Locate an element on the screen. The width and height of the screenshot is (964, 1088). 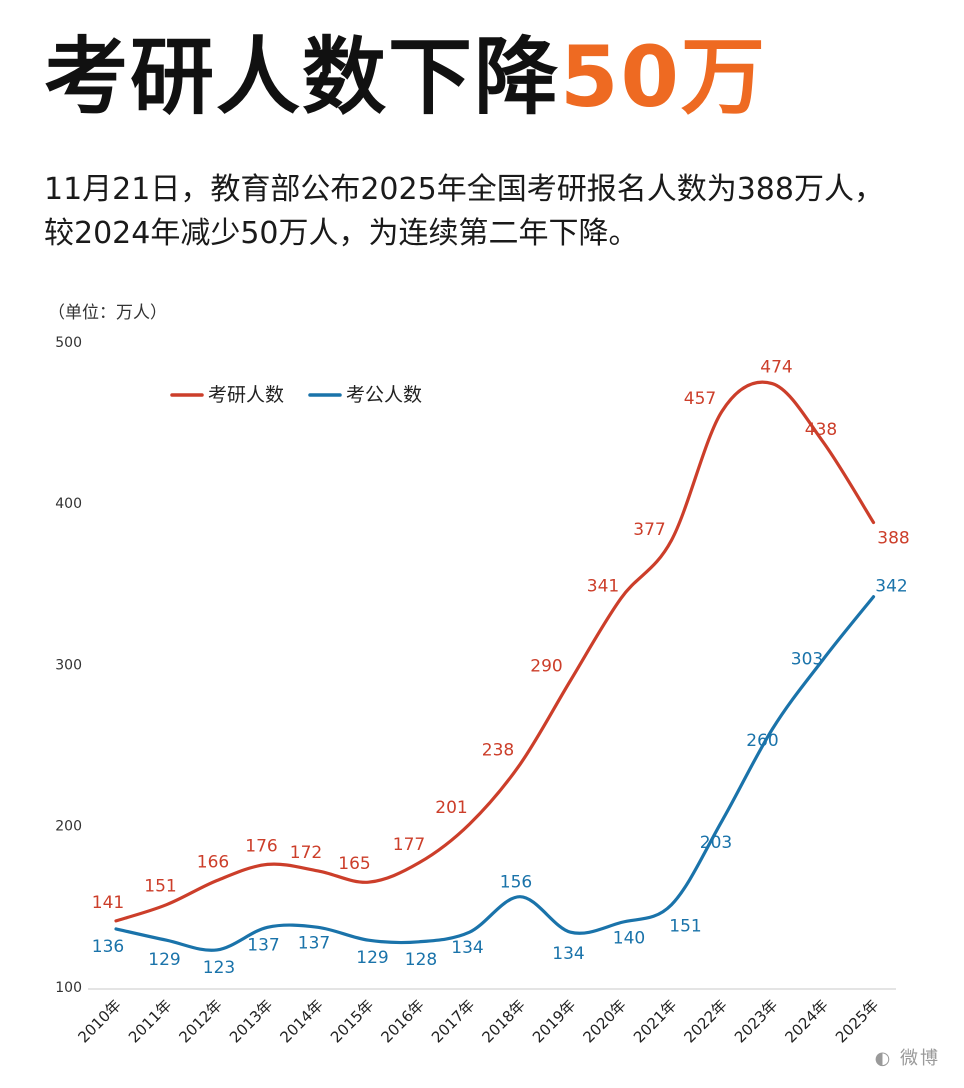
data-label: 303 is located at coordinates (807, 660).